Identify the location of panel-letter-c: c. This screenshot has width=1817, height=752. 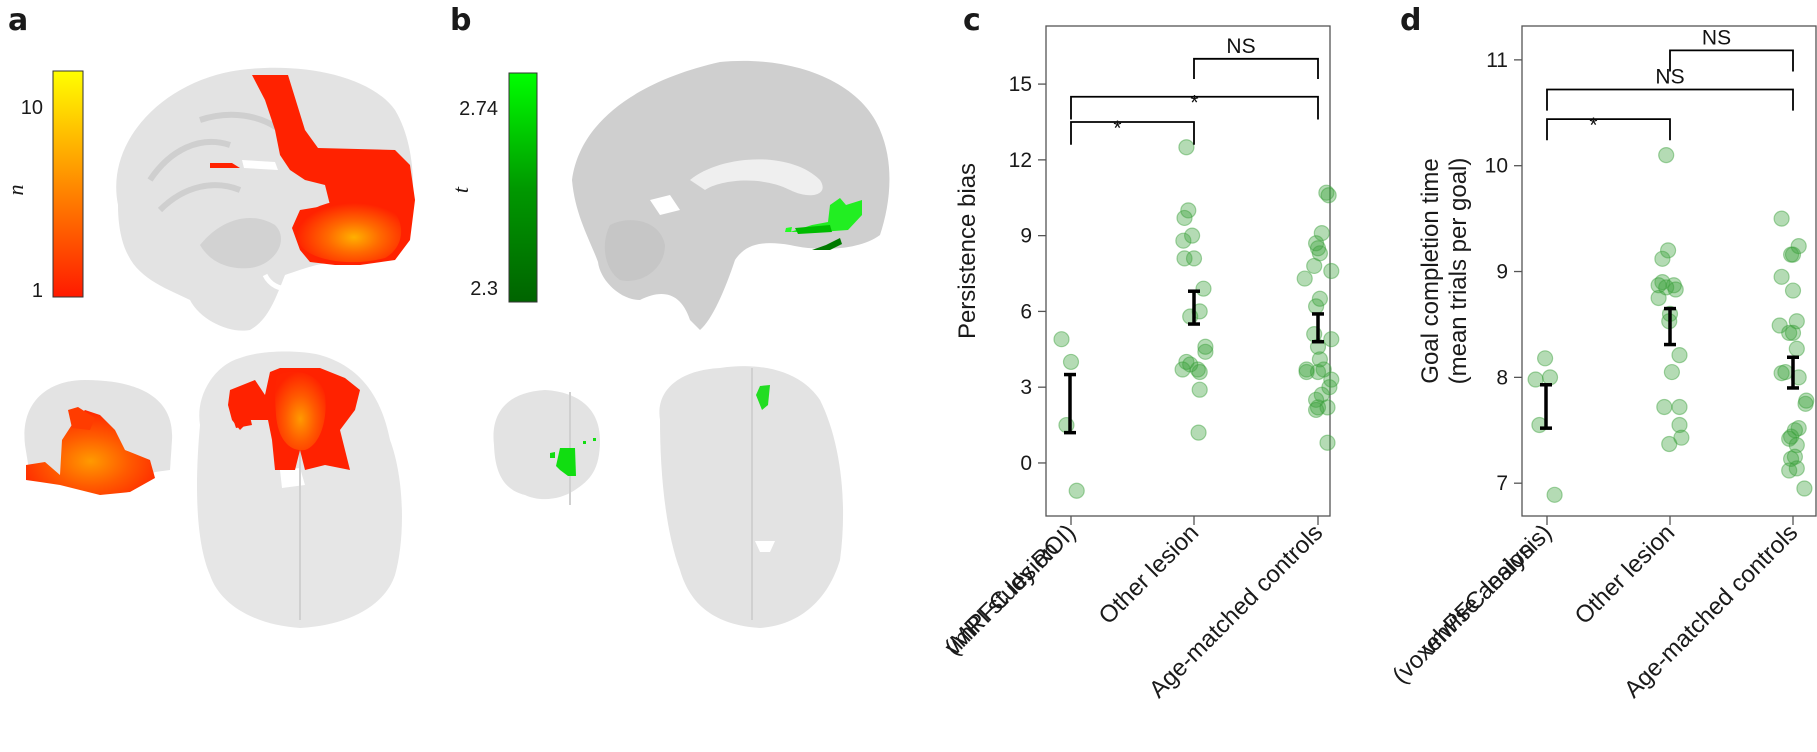
(972, 20).